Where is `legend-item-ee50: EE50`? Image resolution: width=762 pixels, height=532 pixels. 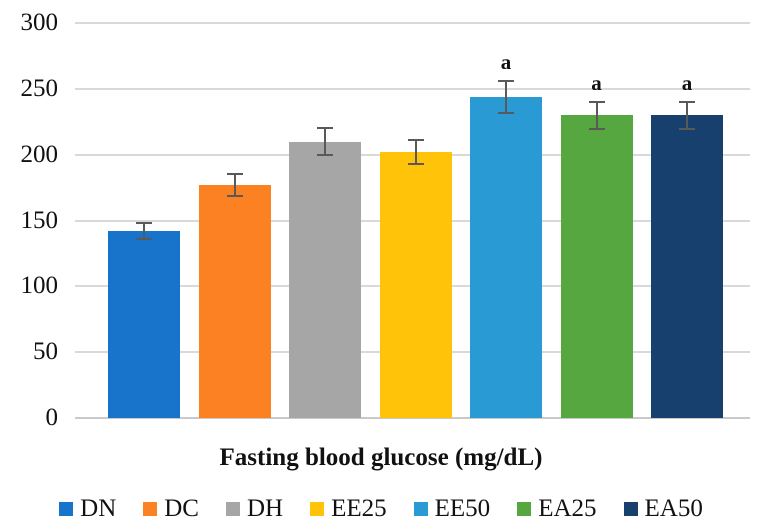
legend-item-ee50: EE50 is located at coordinates (452, 508).